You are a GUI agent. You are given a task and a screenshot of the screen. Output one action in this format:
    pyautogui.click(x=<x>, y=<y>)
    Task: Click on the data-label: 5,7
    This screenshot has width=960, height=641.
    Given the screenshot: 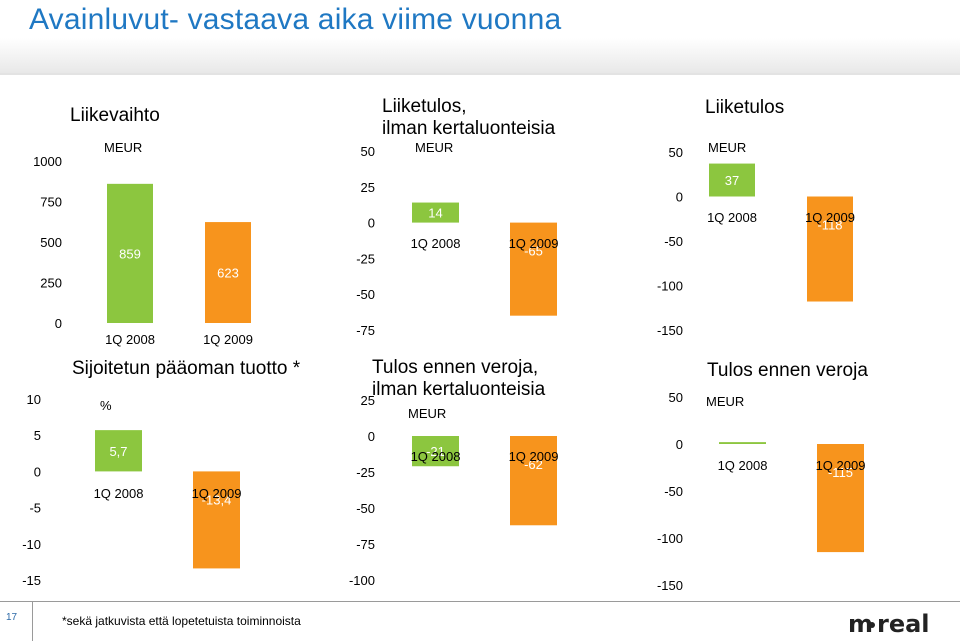 What is the action you would take?
    pyautogui.click(x=118, y=451)
    